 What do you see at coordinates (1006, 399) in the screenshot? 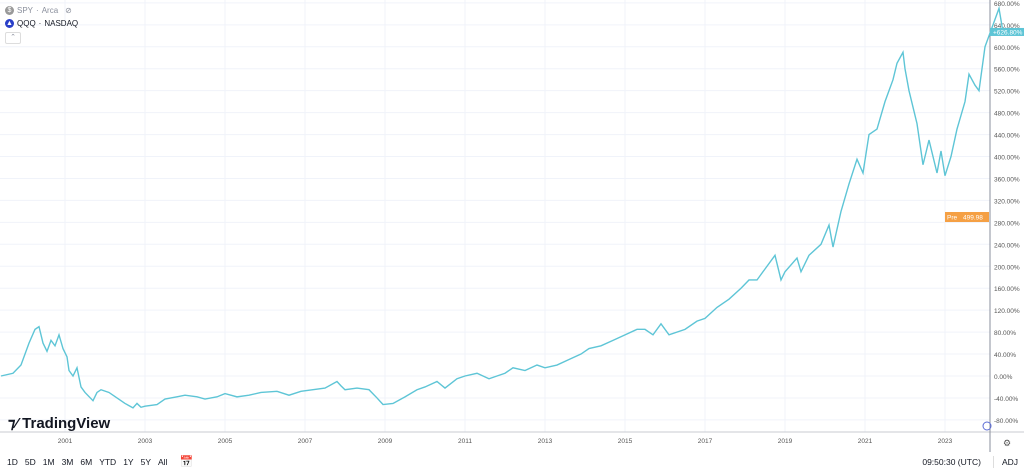
I see `y-tick-label: -40.00%` at bounding box center [1006, 399].